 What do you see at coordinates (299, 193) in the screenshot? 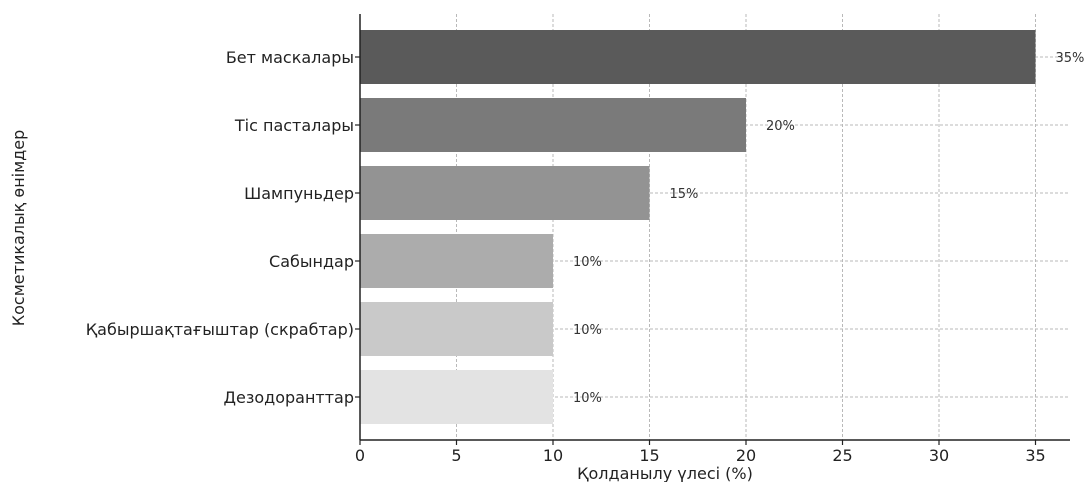
I see `category-label-2: Шампуньдер` at bounding box center [299, 193].